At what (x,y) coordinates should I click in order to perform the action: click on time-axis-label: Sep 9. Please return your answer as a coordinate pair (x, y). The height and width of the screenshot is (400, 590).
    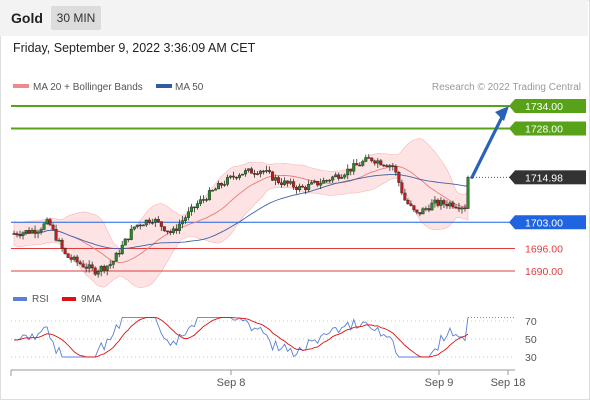
    Looking at the image, I should click on (439, 383).